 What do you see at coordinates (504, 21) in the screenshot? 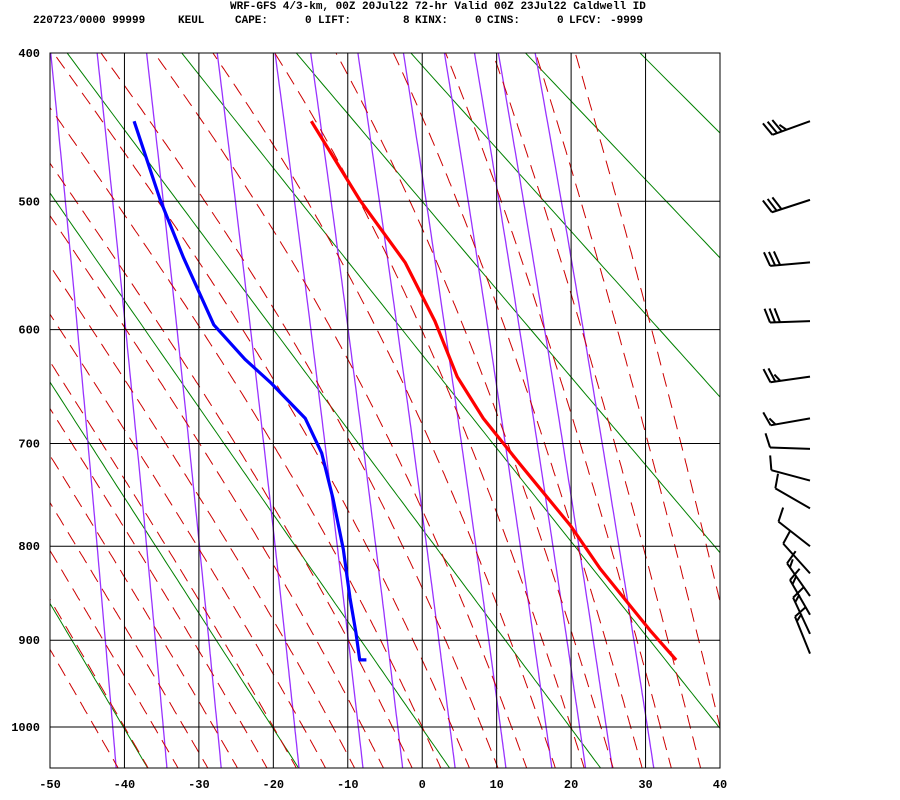
I see `cins-label: CINS:` at bounding box center [504, 21].